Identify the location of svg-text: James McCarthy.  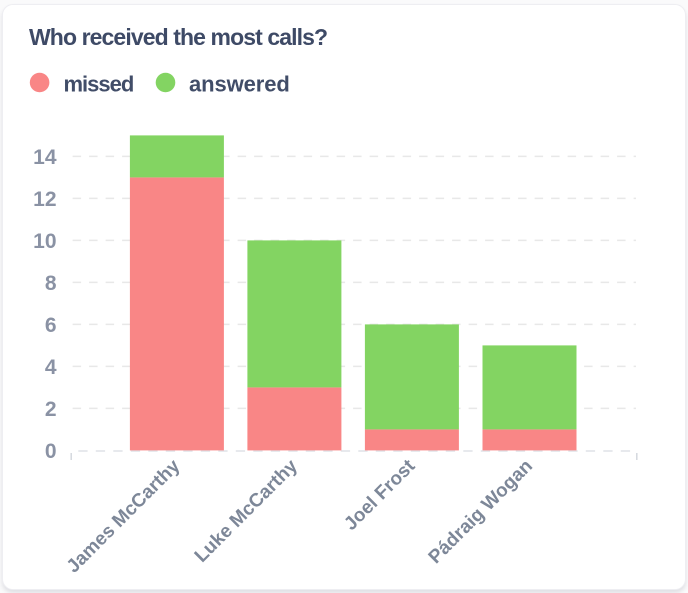
(124, 516).